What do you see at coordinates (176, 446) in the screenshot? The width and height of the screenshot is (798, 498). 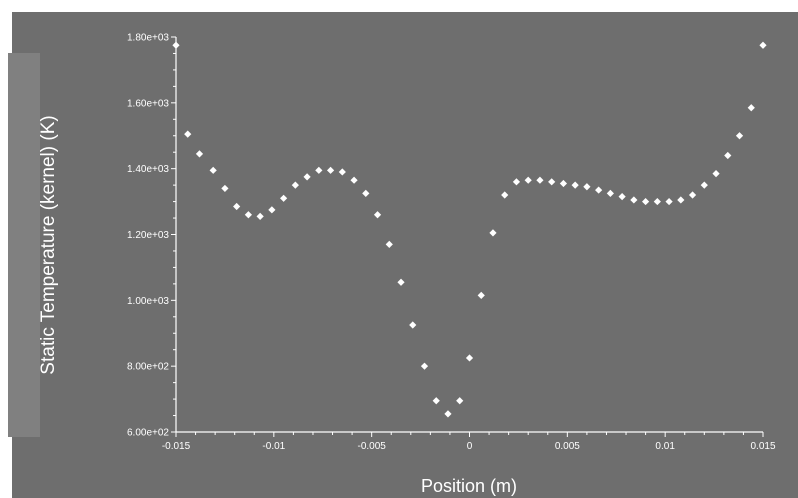 I see `x-tick-label: -0.015` at bounding box center [176, 446].